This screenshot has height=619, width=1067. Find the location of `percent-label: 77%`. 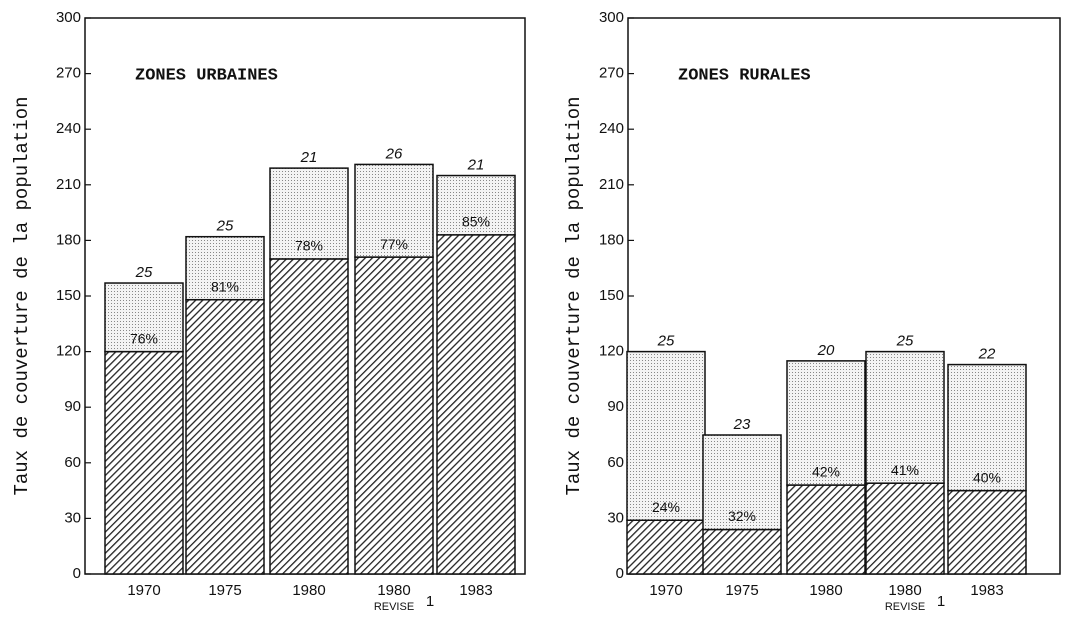

percent-label: 77% is located at coordinates (394, 244).